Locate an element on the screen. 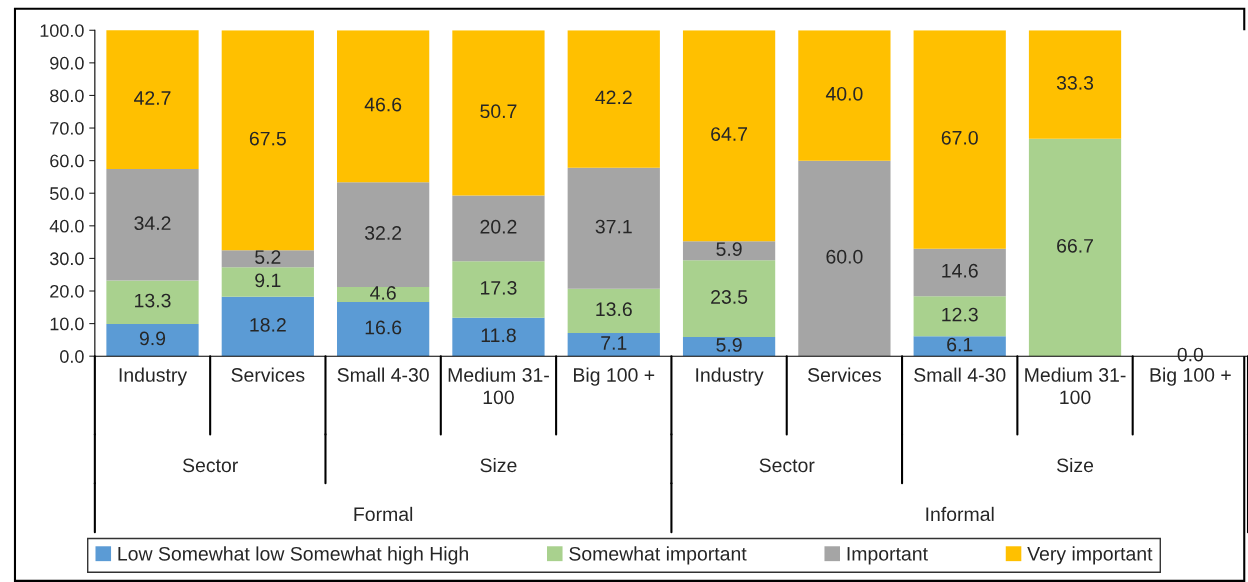  data-label: 60.0 is located at coordinates (844, 256).